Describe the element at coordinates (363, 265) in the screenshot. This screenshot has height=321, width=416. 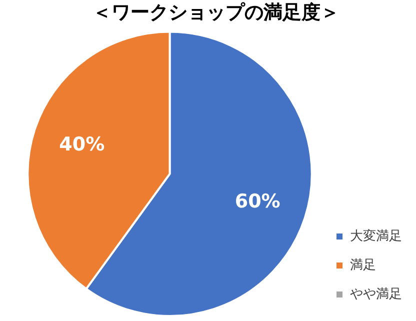
I see `legend-label: 満足` at that location.